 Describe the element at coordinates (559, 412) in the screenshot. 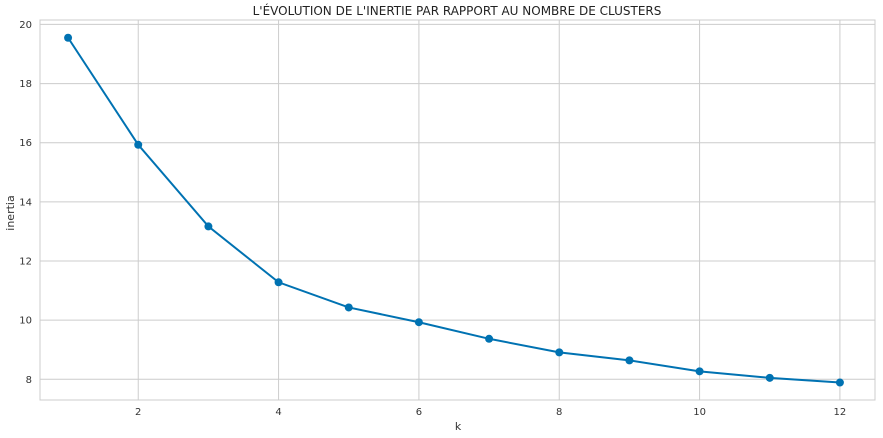

I see `x-tick-label: 8` at that location.